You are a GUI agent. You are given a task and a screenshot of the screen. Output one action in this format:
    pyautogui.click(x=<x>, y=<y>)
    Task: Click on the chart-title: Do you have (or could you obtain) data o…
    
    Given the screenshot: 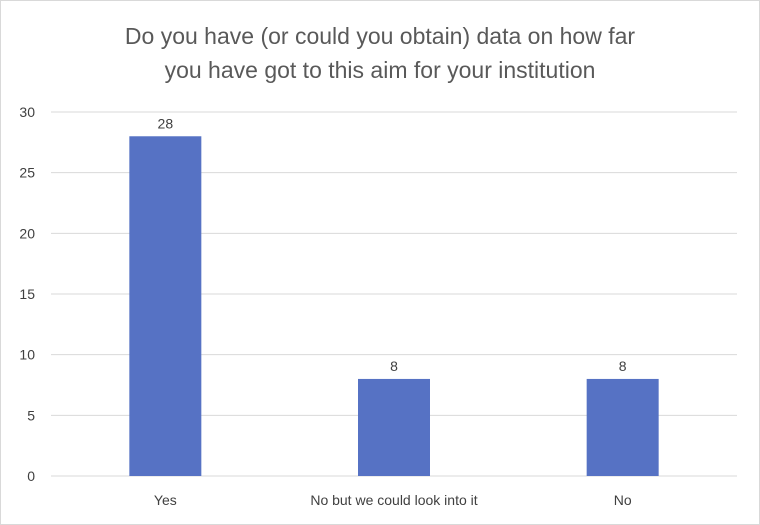 What is the action you would take?
    pyautogui.click(x=380, y=53)
    